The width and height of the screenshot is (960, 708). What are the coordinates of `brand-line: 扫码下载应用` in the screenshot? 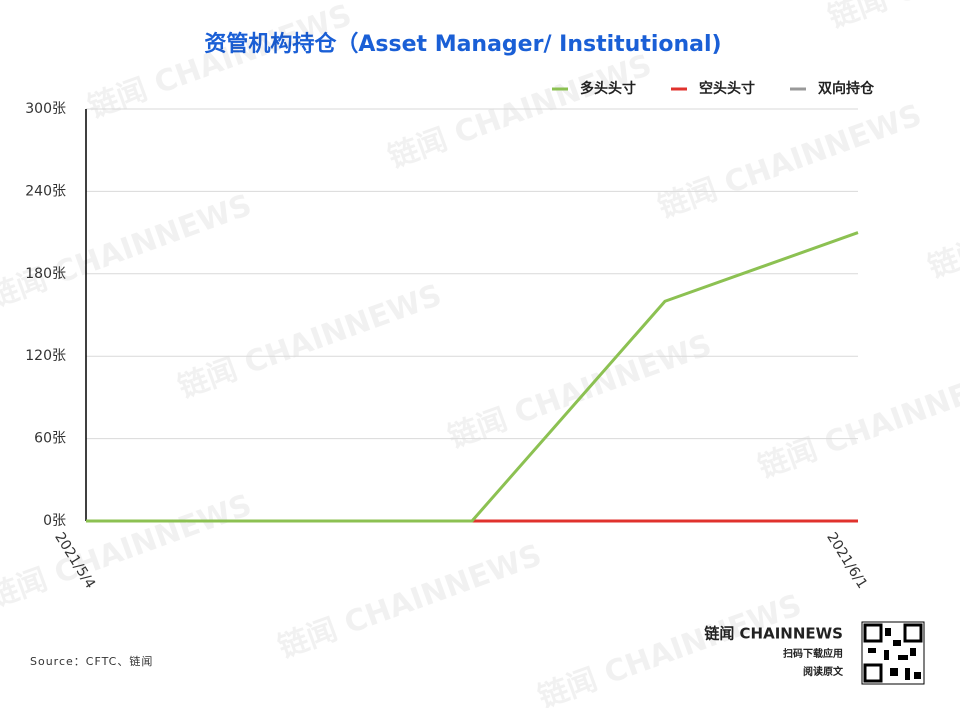 It's located at (813, 653).